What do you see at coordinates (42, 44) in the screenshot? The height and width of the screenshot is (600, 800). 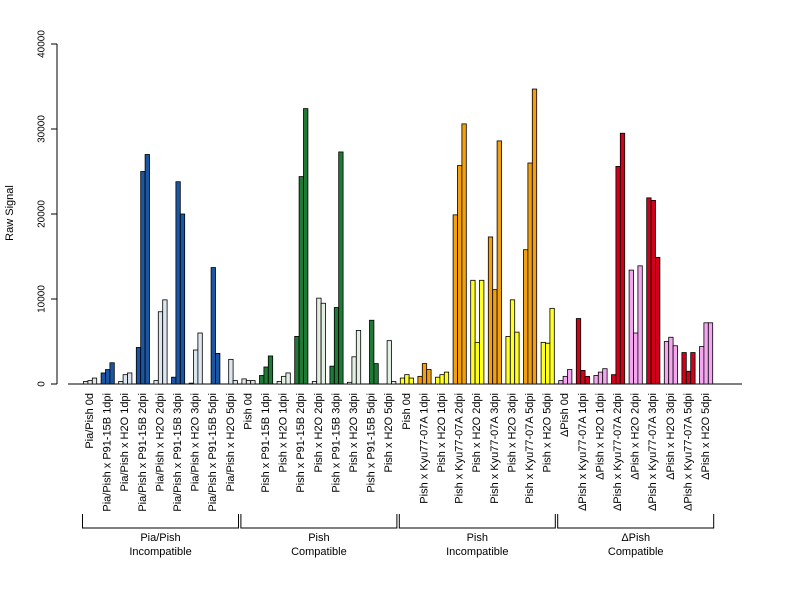 I see `y-tick-label: 40000` at bounding box center [42, 44].